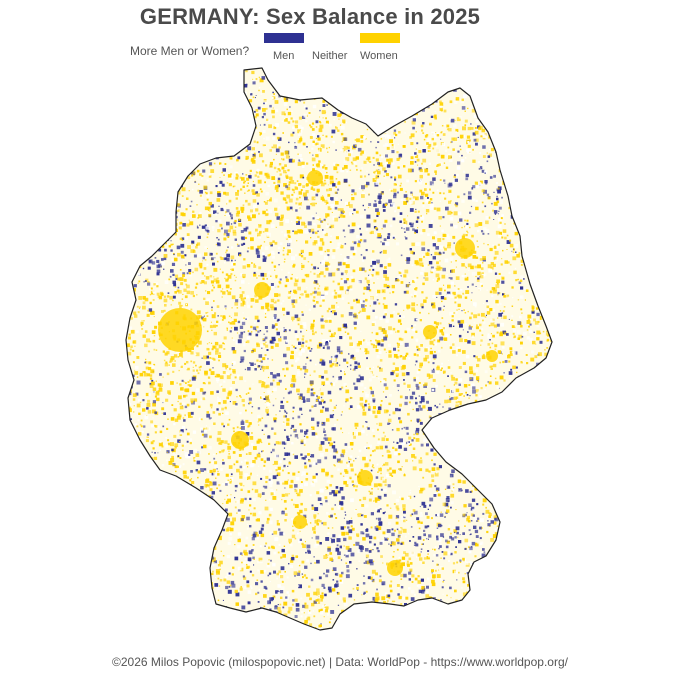  What do you see at coordinates (283, 56) in the screenshot?
I see `legend-label-men: Men` at bounding box center [283, 56].